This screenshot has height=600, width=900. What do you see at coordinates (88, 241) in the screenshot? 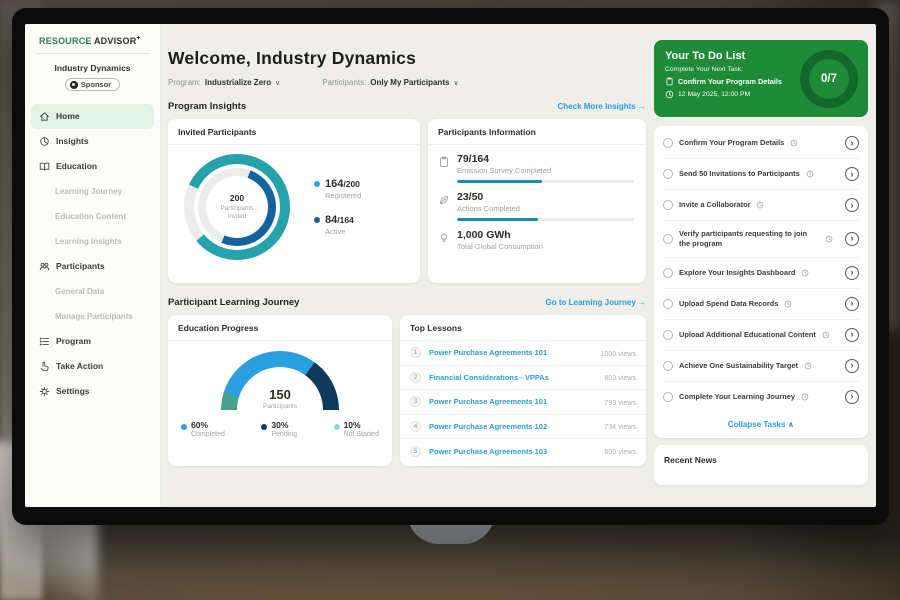
I see `sidebar-item-label: Learning Insights` at bounding box center [88, 241].